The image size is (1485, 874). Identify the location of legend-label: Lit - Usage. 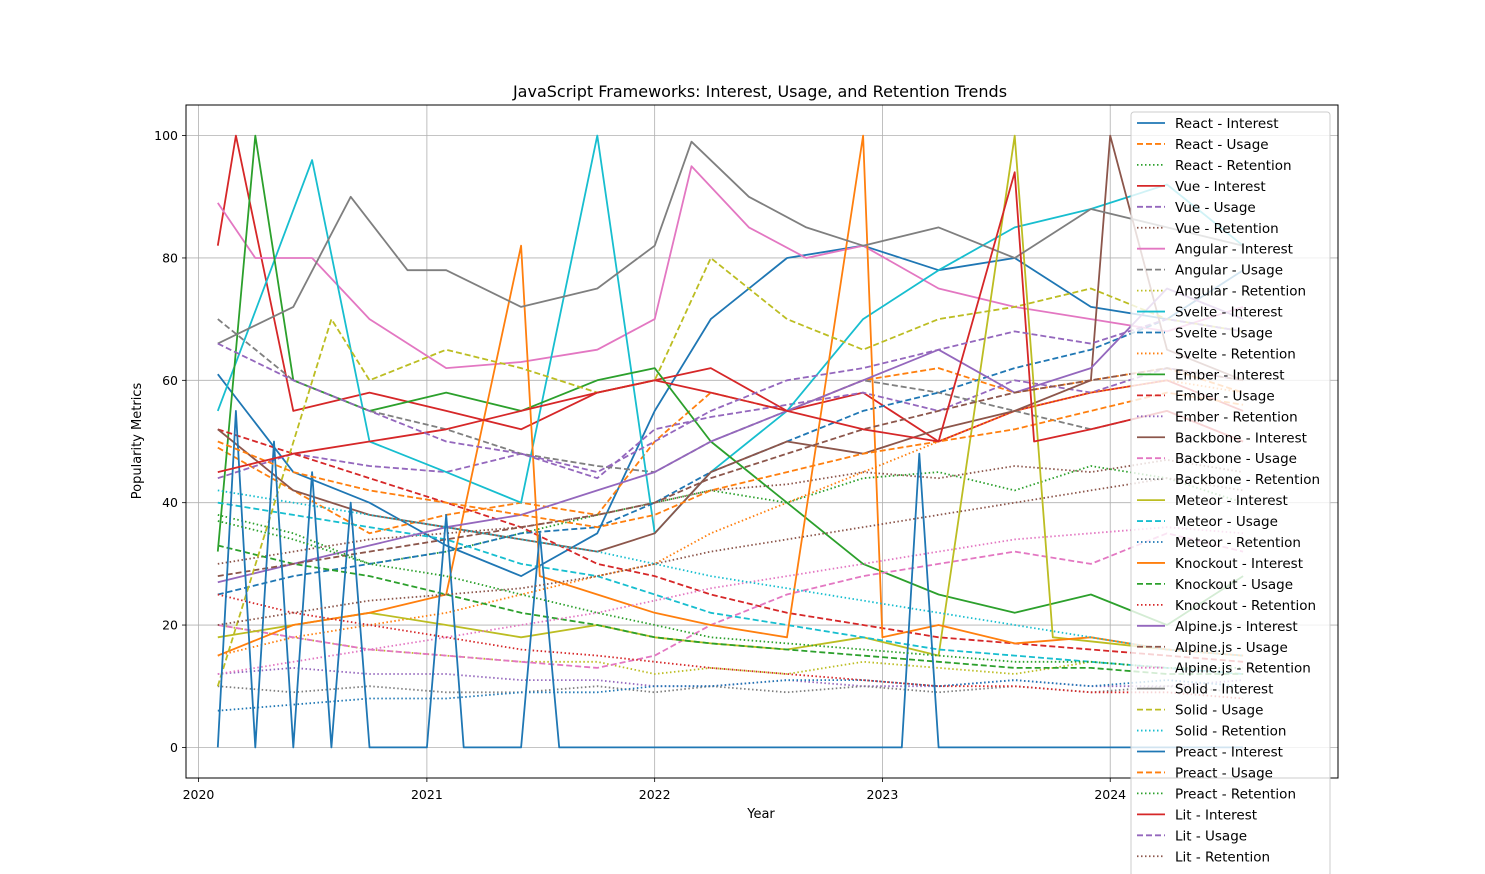
(1211, 836).